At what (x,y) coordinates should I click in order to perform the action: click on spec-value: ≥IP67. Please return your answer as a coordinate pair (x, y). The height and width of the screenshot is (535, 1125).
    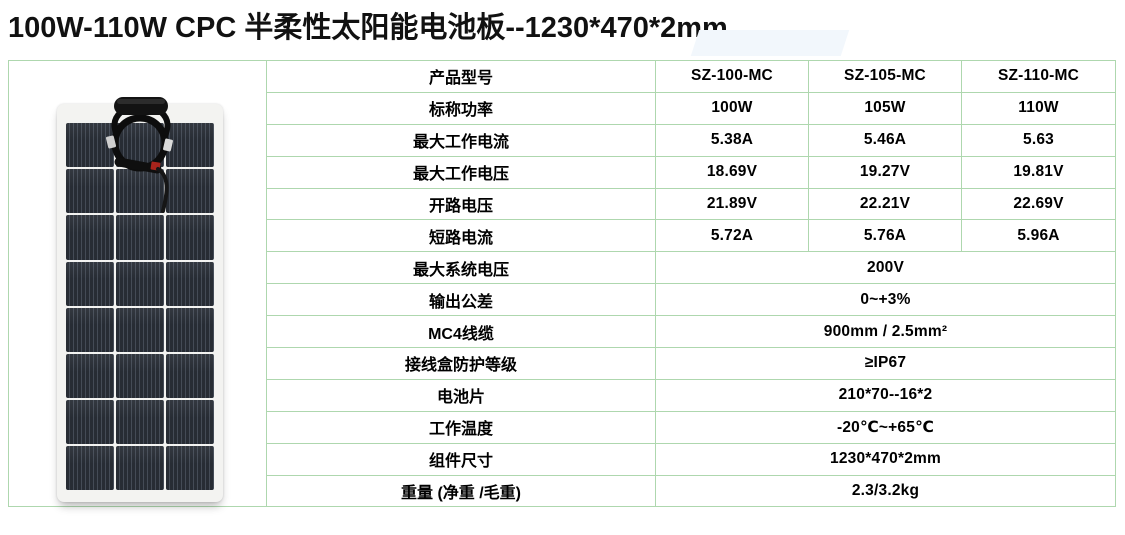
    Looking at the image, I should click on (885, 363).